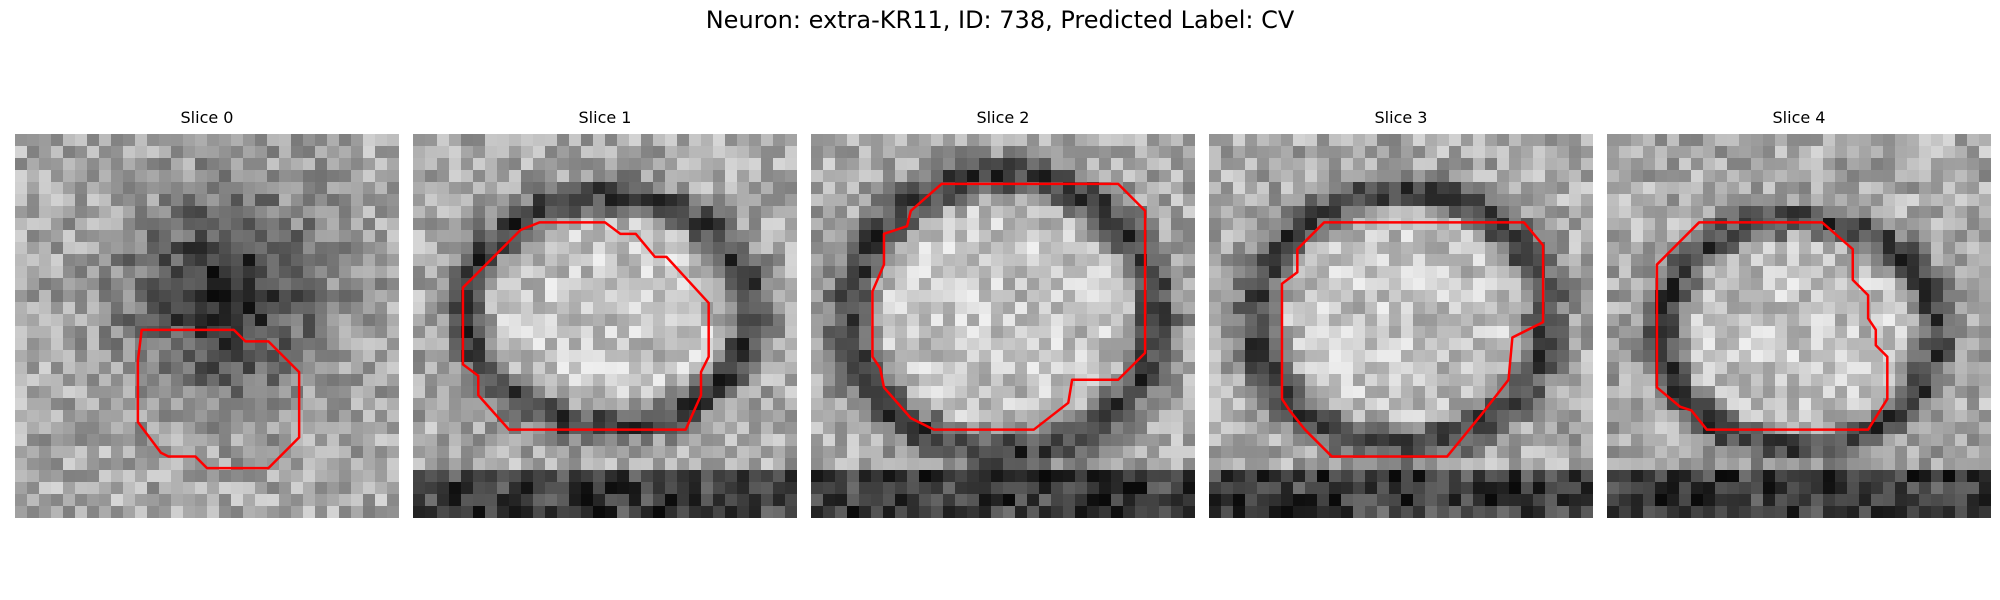 The height and width of the screenshot is (600, 2000). Describe the element at coordinates (1799, 117) in the screenshot. I see `slice-title-4: Slice 4` at that location.